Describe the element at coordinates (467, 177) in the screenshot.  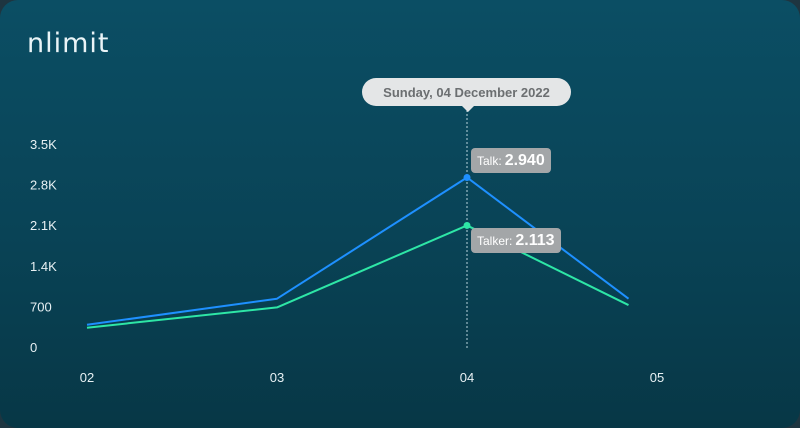
I see `active-point-talk` at that location.